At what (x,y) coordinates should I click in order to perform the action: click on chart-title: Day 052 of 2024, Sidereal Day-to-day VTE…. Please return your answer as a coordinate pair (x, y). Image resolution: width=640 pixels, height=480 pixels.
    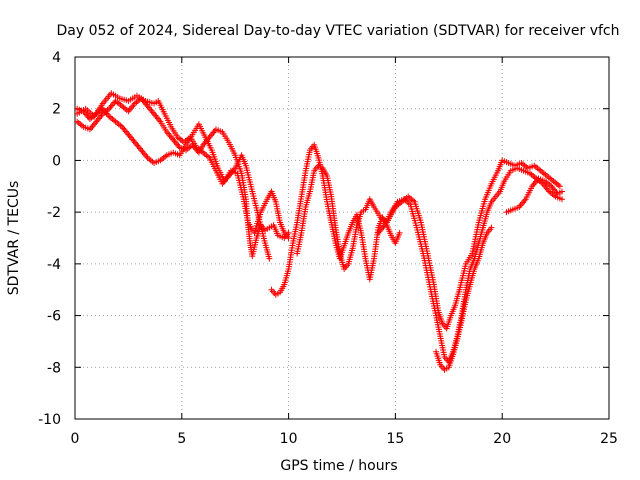
    Looking at the image, I should click on (337, 31).